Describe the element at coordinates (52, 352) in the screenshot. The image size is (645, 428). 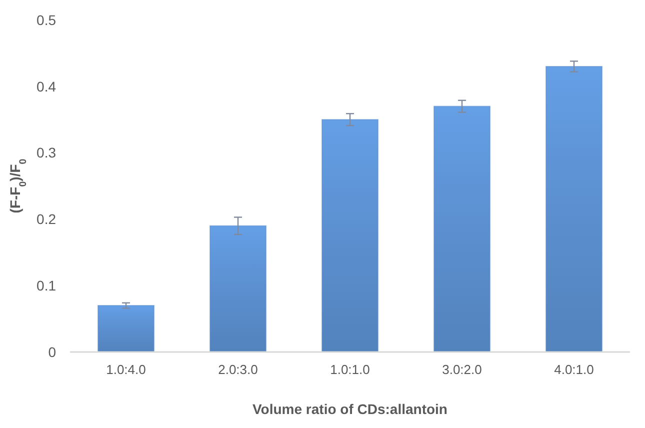
I see `y-tick-label: 0` at that location.